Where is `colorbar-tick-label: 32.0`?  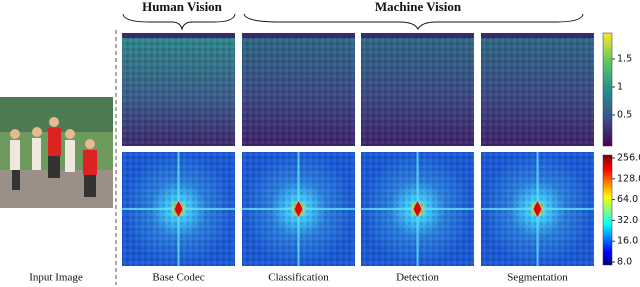 colorbar-tick-label: 32.0 is located at coordinates (627, 220).